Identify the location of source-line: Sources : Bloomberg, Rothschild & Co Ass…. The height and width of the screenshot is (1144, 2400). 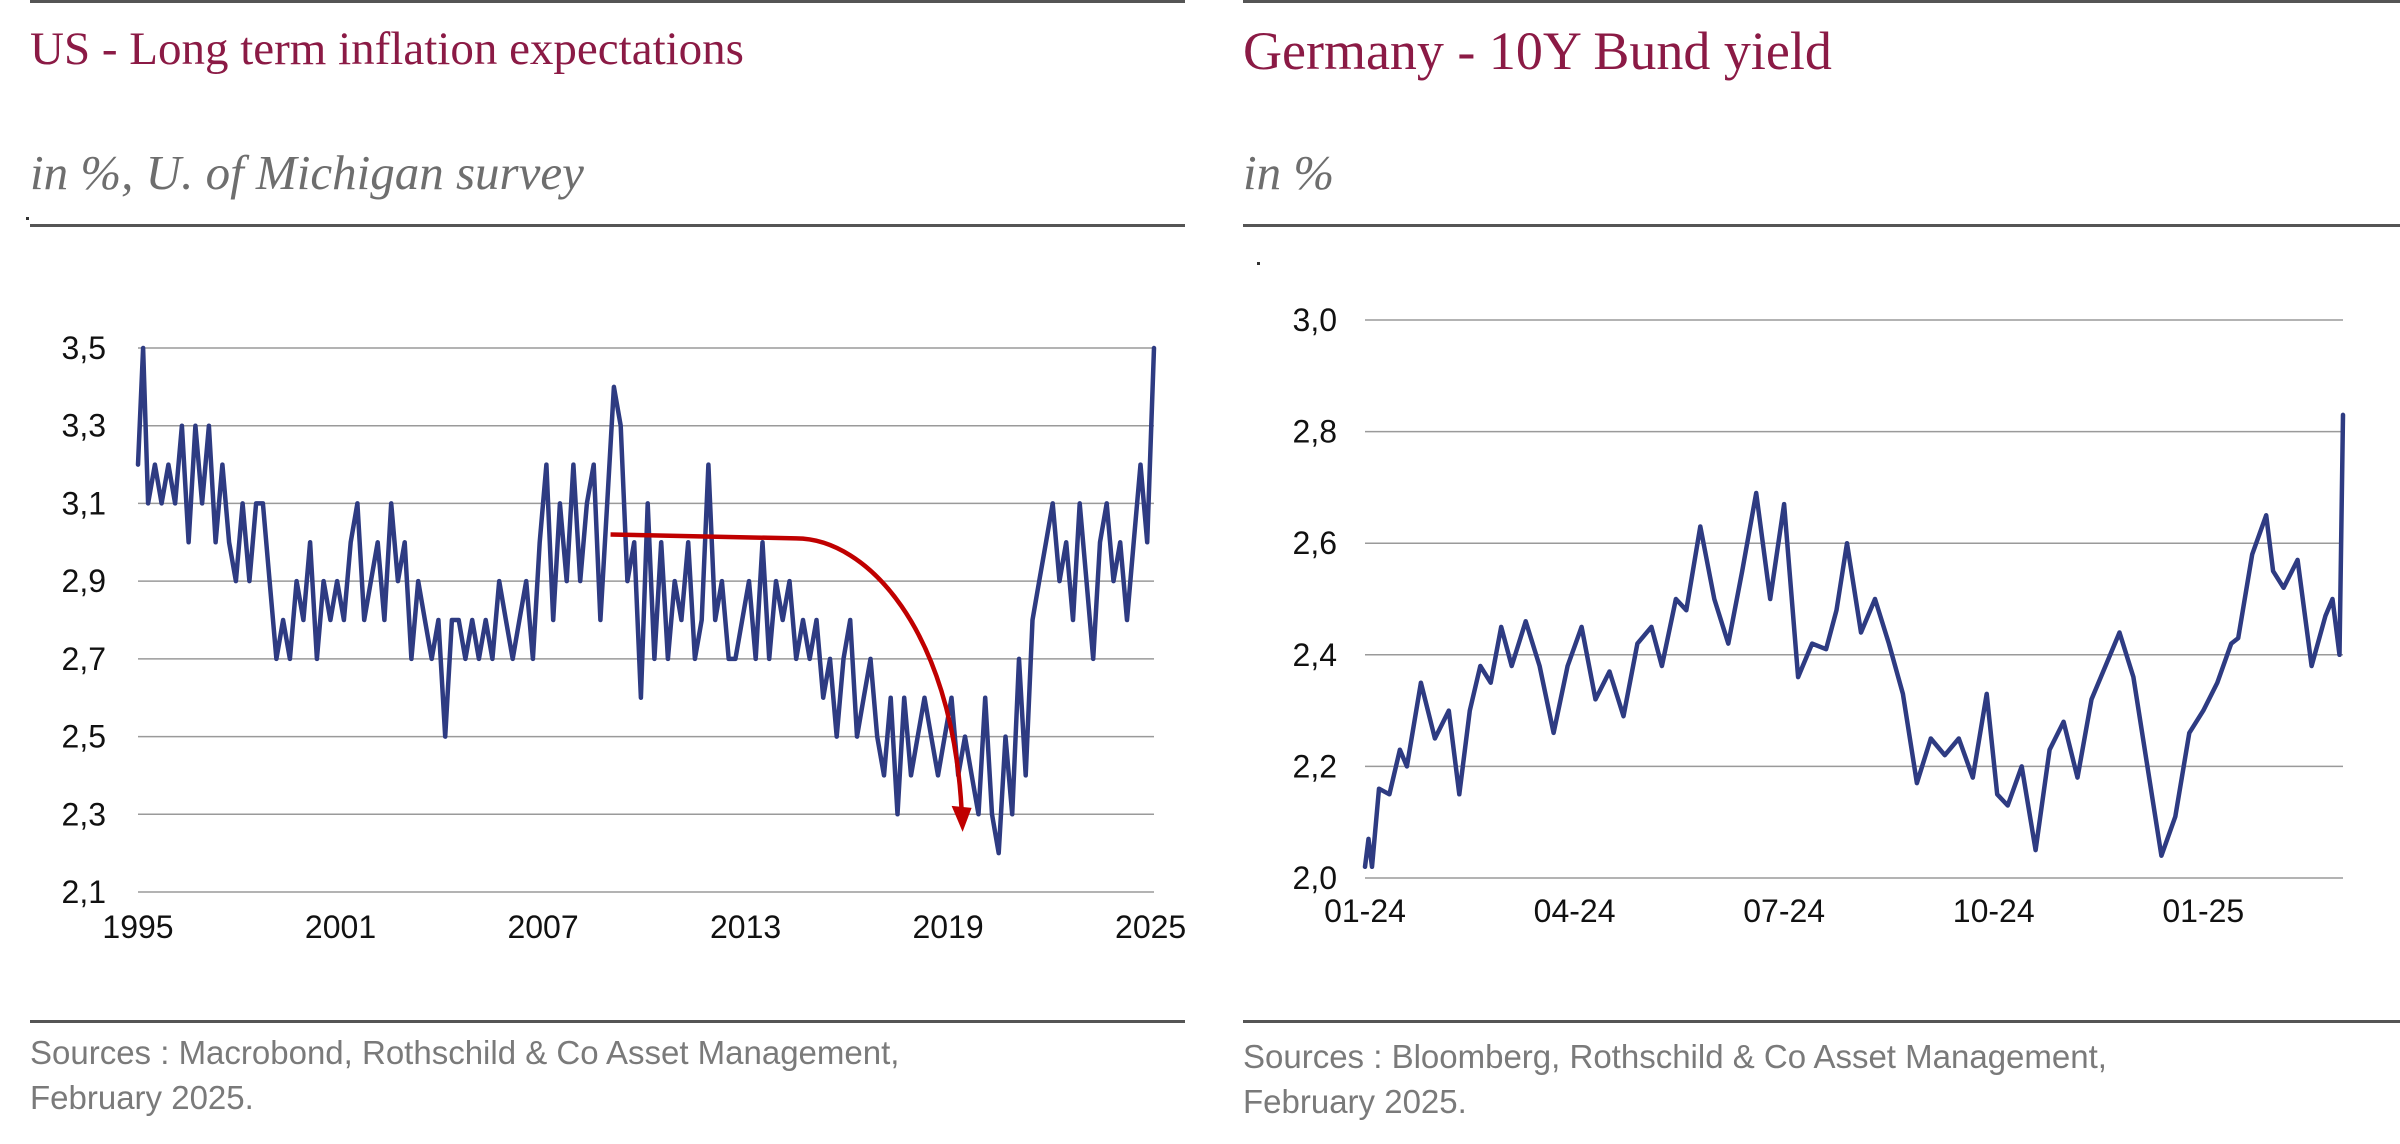
(1675, 1056).